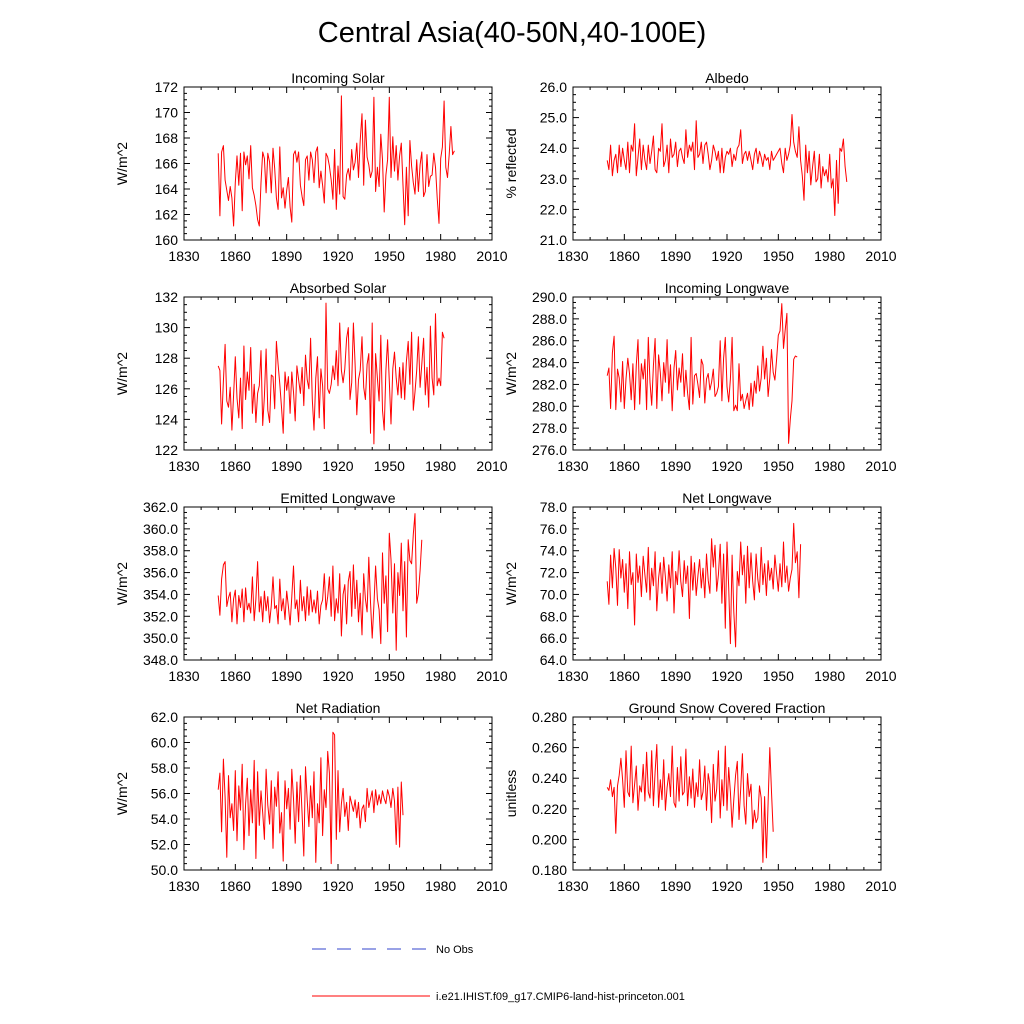  I want to click on y-tick-label: 162, so click(167, 215).